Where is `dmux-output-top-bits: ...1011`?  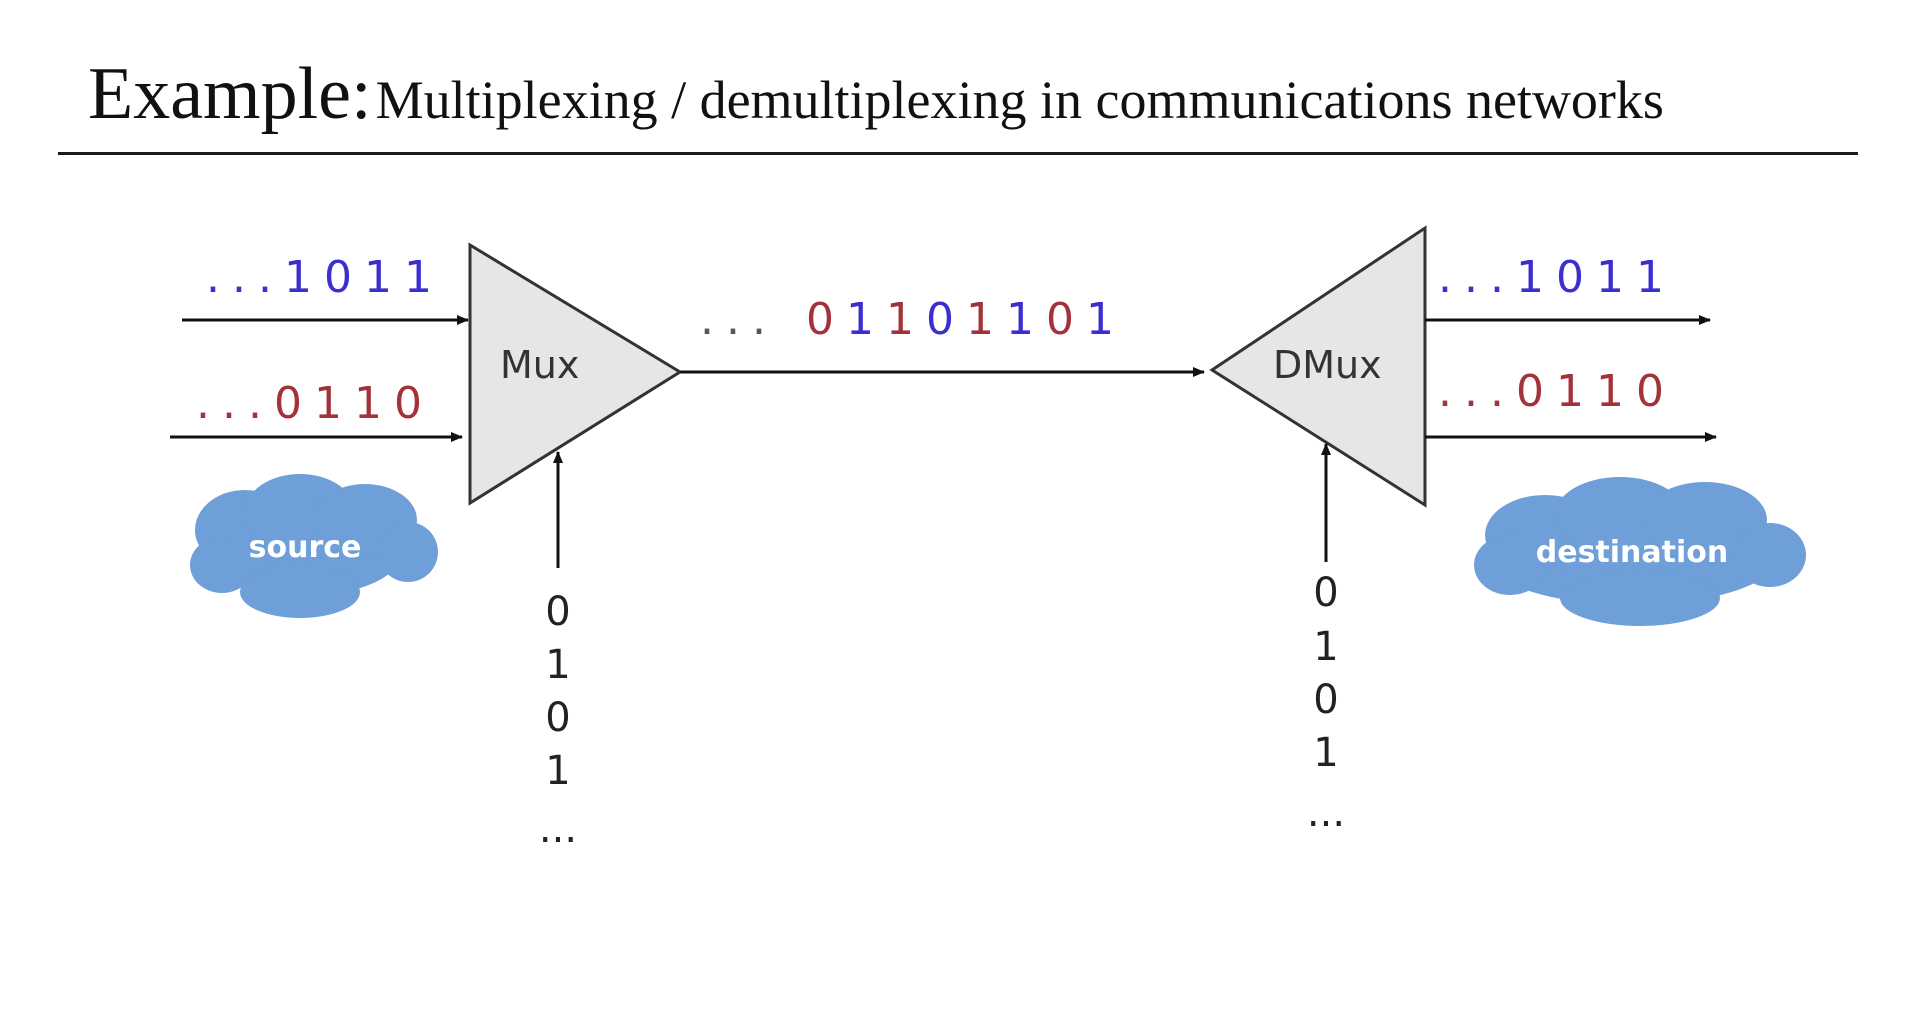 dmux-output-top-bits: ...1011 is located at coordinates (1557, 277).